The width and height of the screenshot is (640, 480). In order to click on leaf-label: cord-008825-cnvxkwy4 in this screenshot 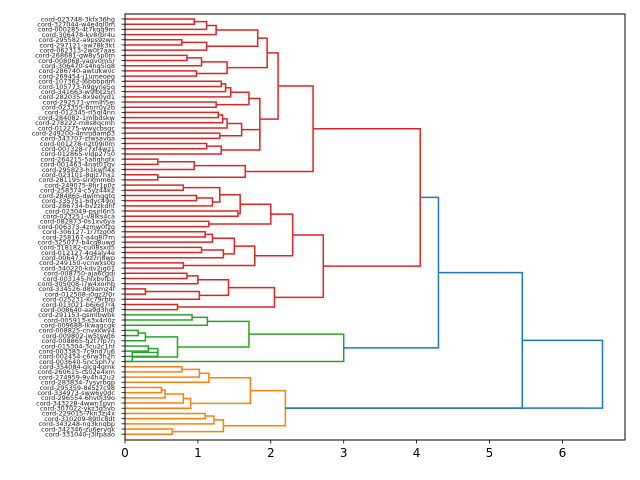, I will do `click(77, 331)`.